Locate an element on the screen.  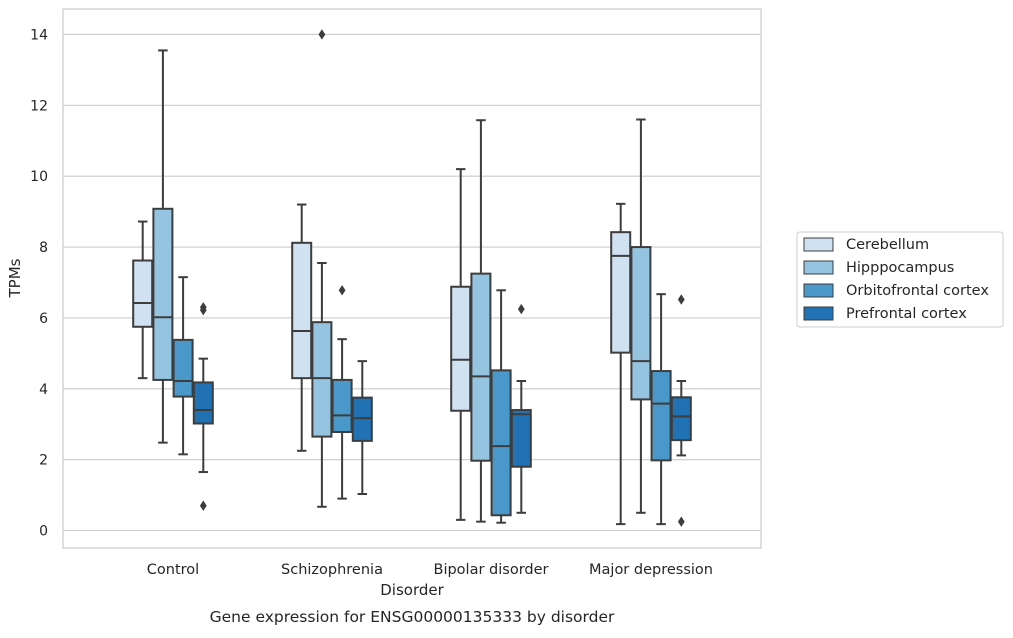
y-tick-label: 12 is located at coordinates (39, 106).